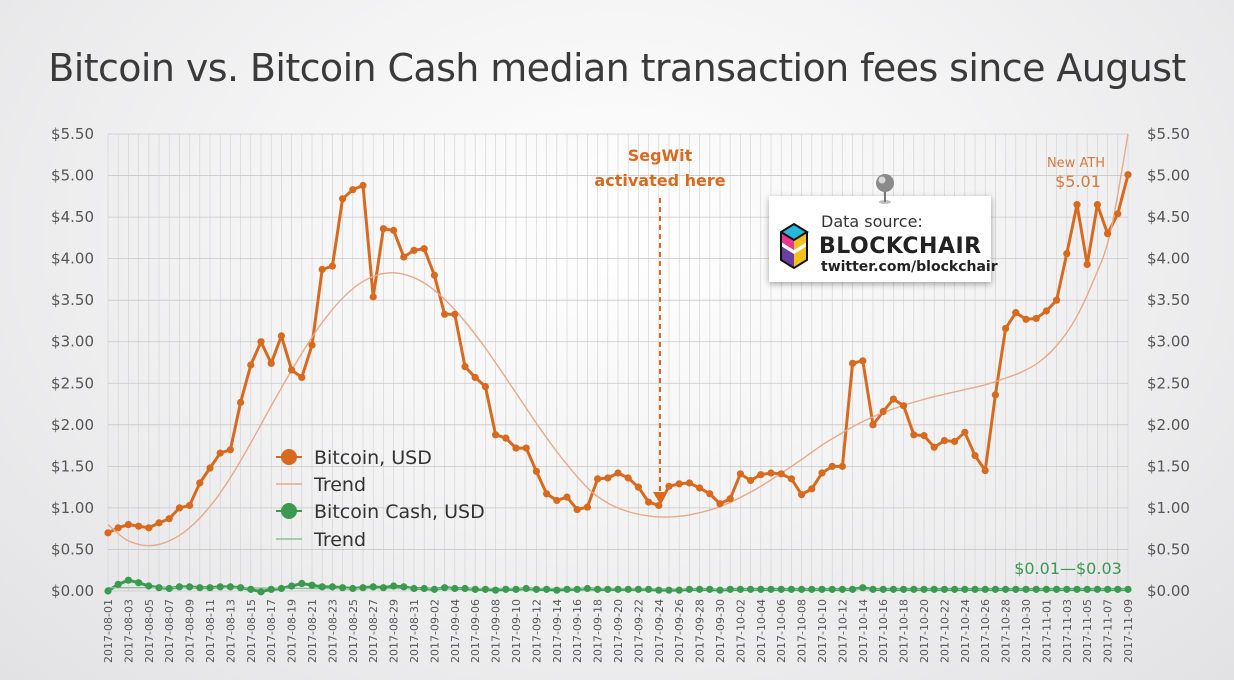 This screenshot has height=680, width=1234. What do you see at coordinates (72, 134) in the screenshot?
I see `y-tick-left: $5.50` at bounding box center [72, 134].